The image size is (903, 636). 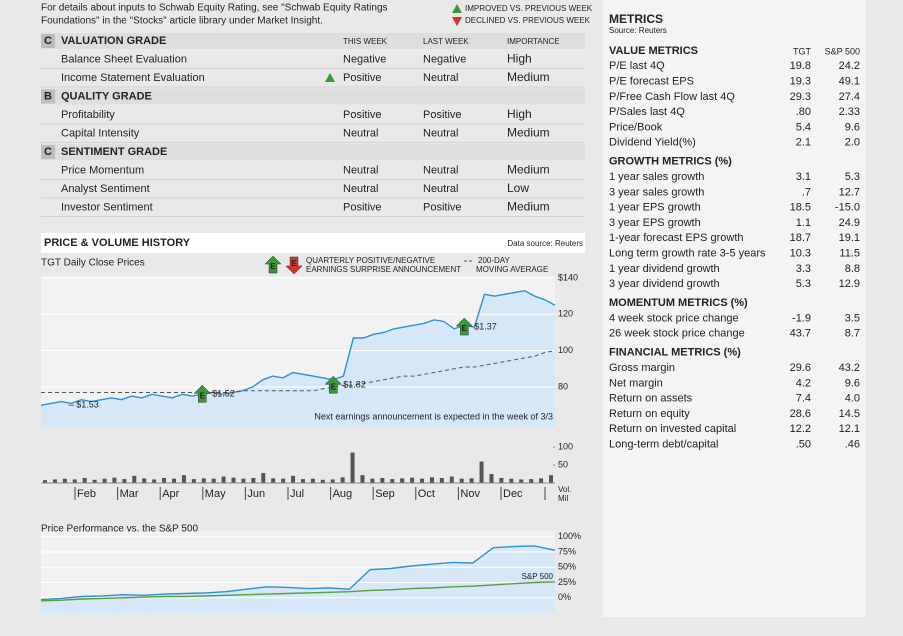 What do you see at coordinates (636, 383) in the screenshot?
I see `metric-label: Net margin` at bounding box center [636, 383].